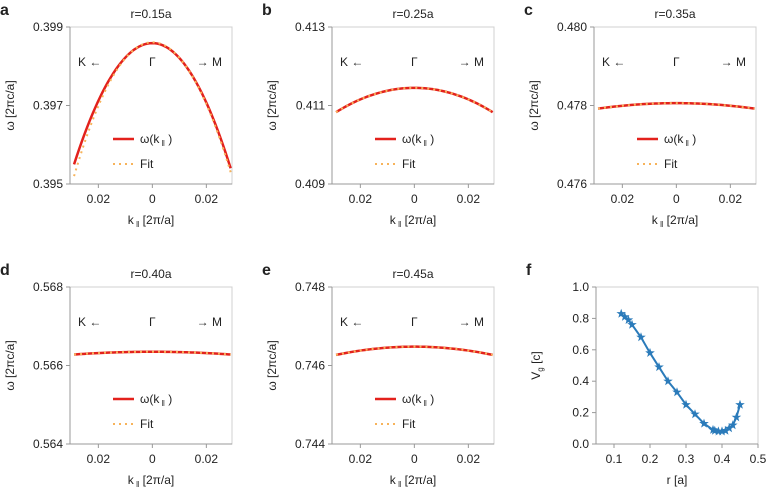 This screenshot has height=501, width=772. Describe the element at coordinates (674, 14) in the screenshot. I see `panel-title: r=0.35a` at that location.